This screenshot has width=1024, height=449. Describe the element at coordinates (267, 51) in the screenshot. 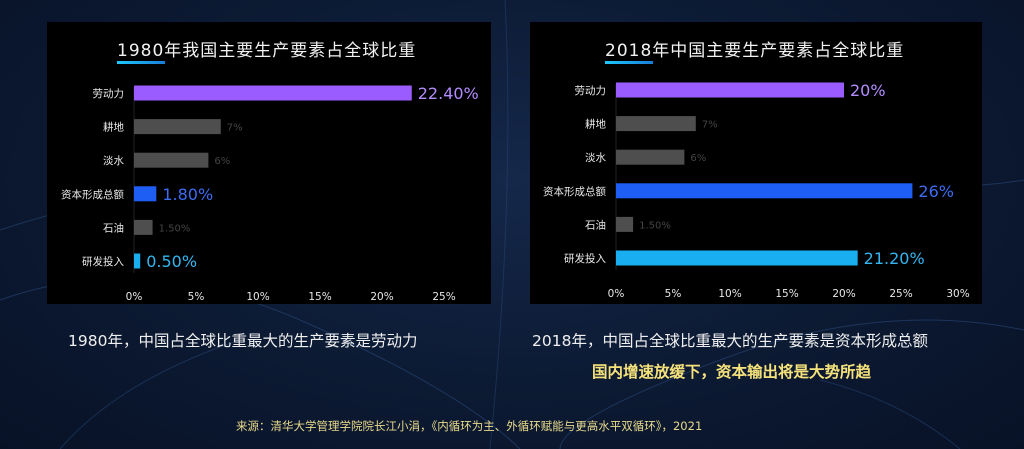

I see `chart-title: 1980年我国主要生产要素占全球比重` at that location.